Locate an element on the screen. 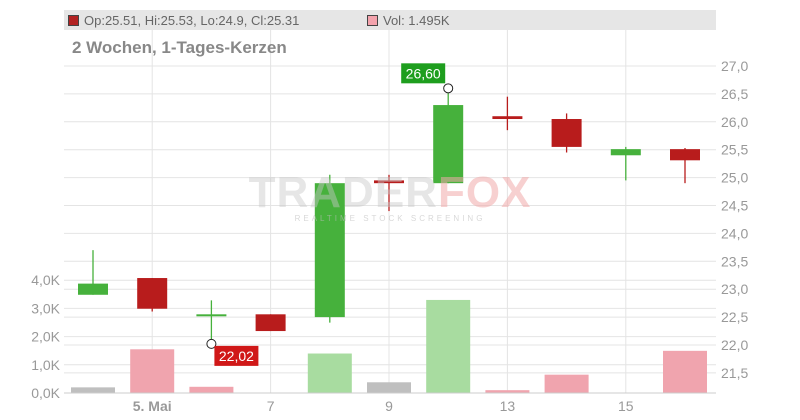  max-label: 26,60 is located at coordinates (423, 73).